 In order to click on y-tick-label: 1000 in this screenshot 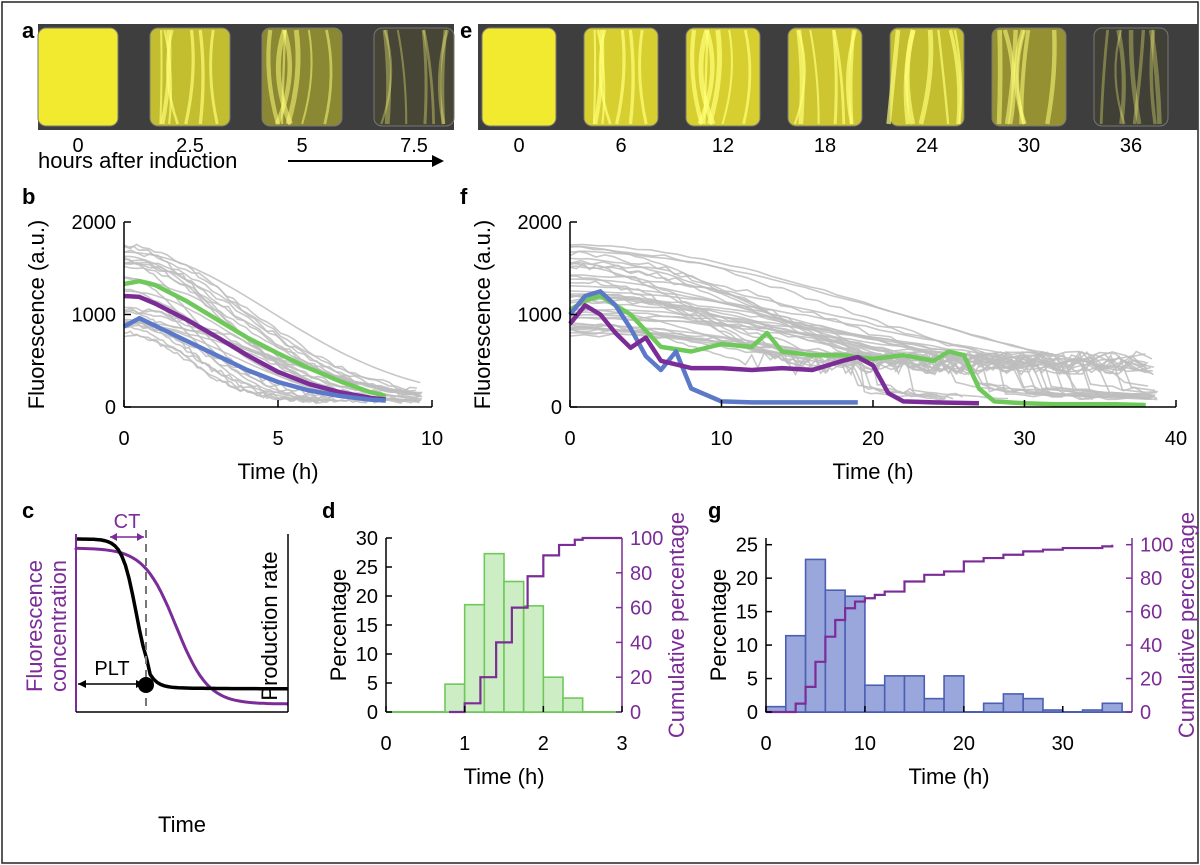, I will do `click(540, 316)`.